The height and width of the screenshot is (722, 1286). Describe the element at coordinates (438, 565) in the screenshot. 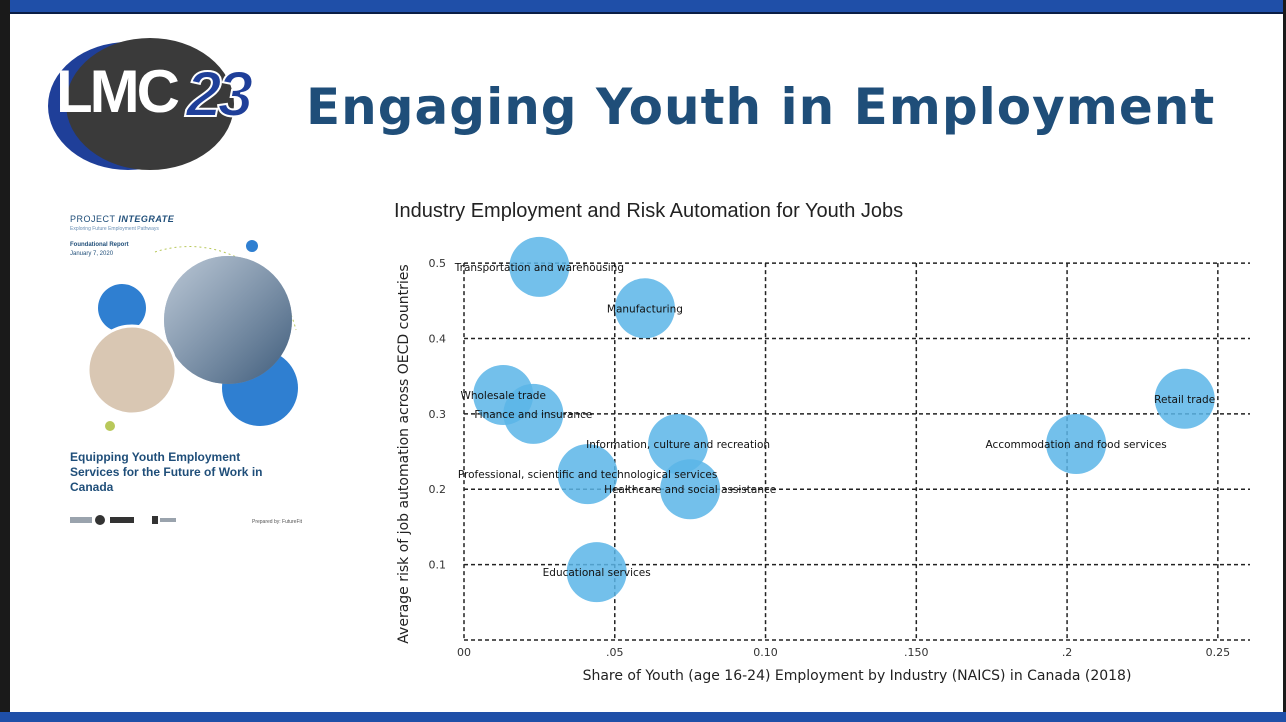

I see `y-tick-label: 0.1` at that location.